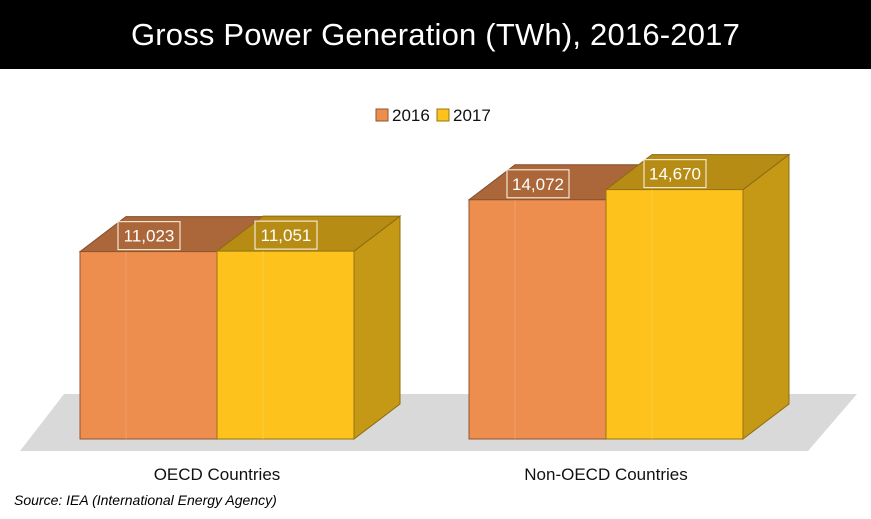 The width and height of the screenshot is (871, 519). Describe the element at coordinates (472, 115) in the screenshot. I see `legend-label: 2017` at that location.